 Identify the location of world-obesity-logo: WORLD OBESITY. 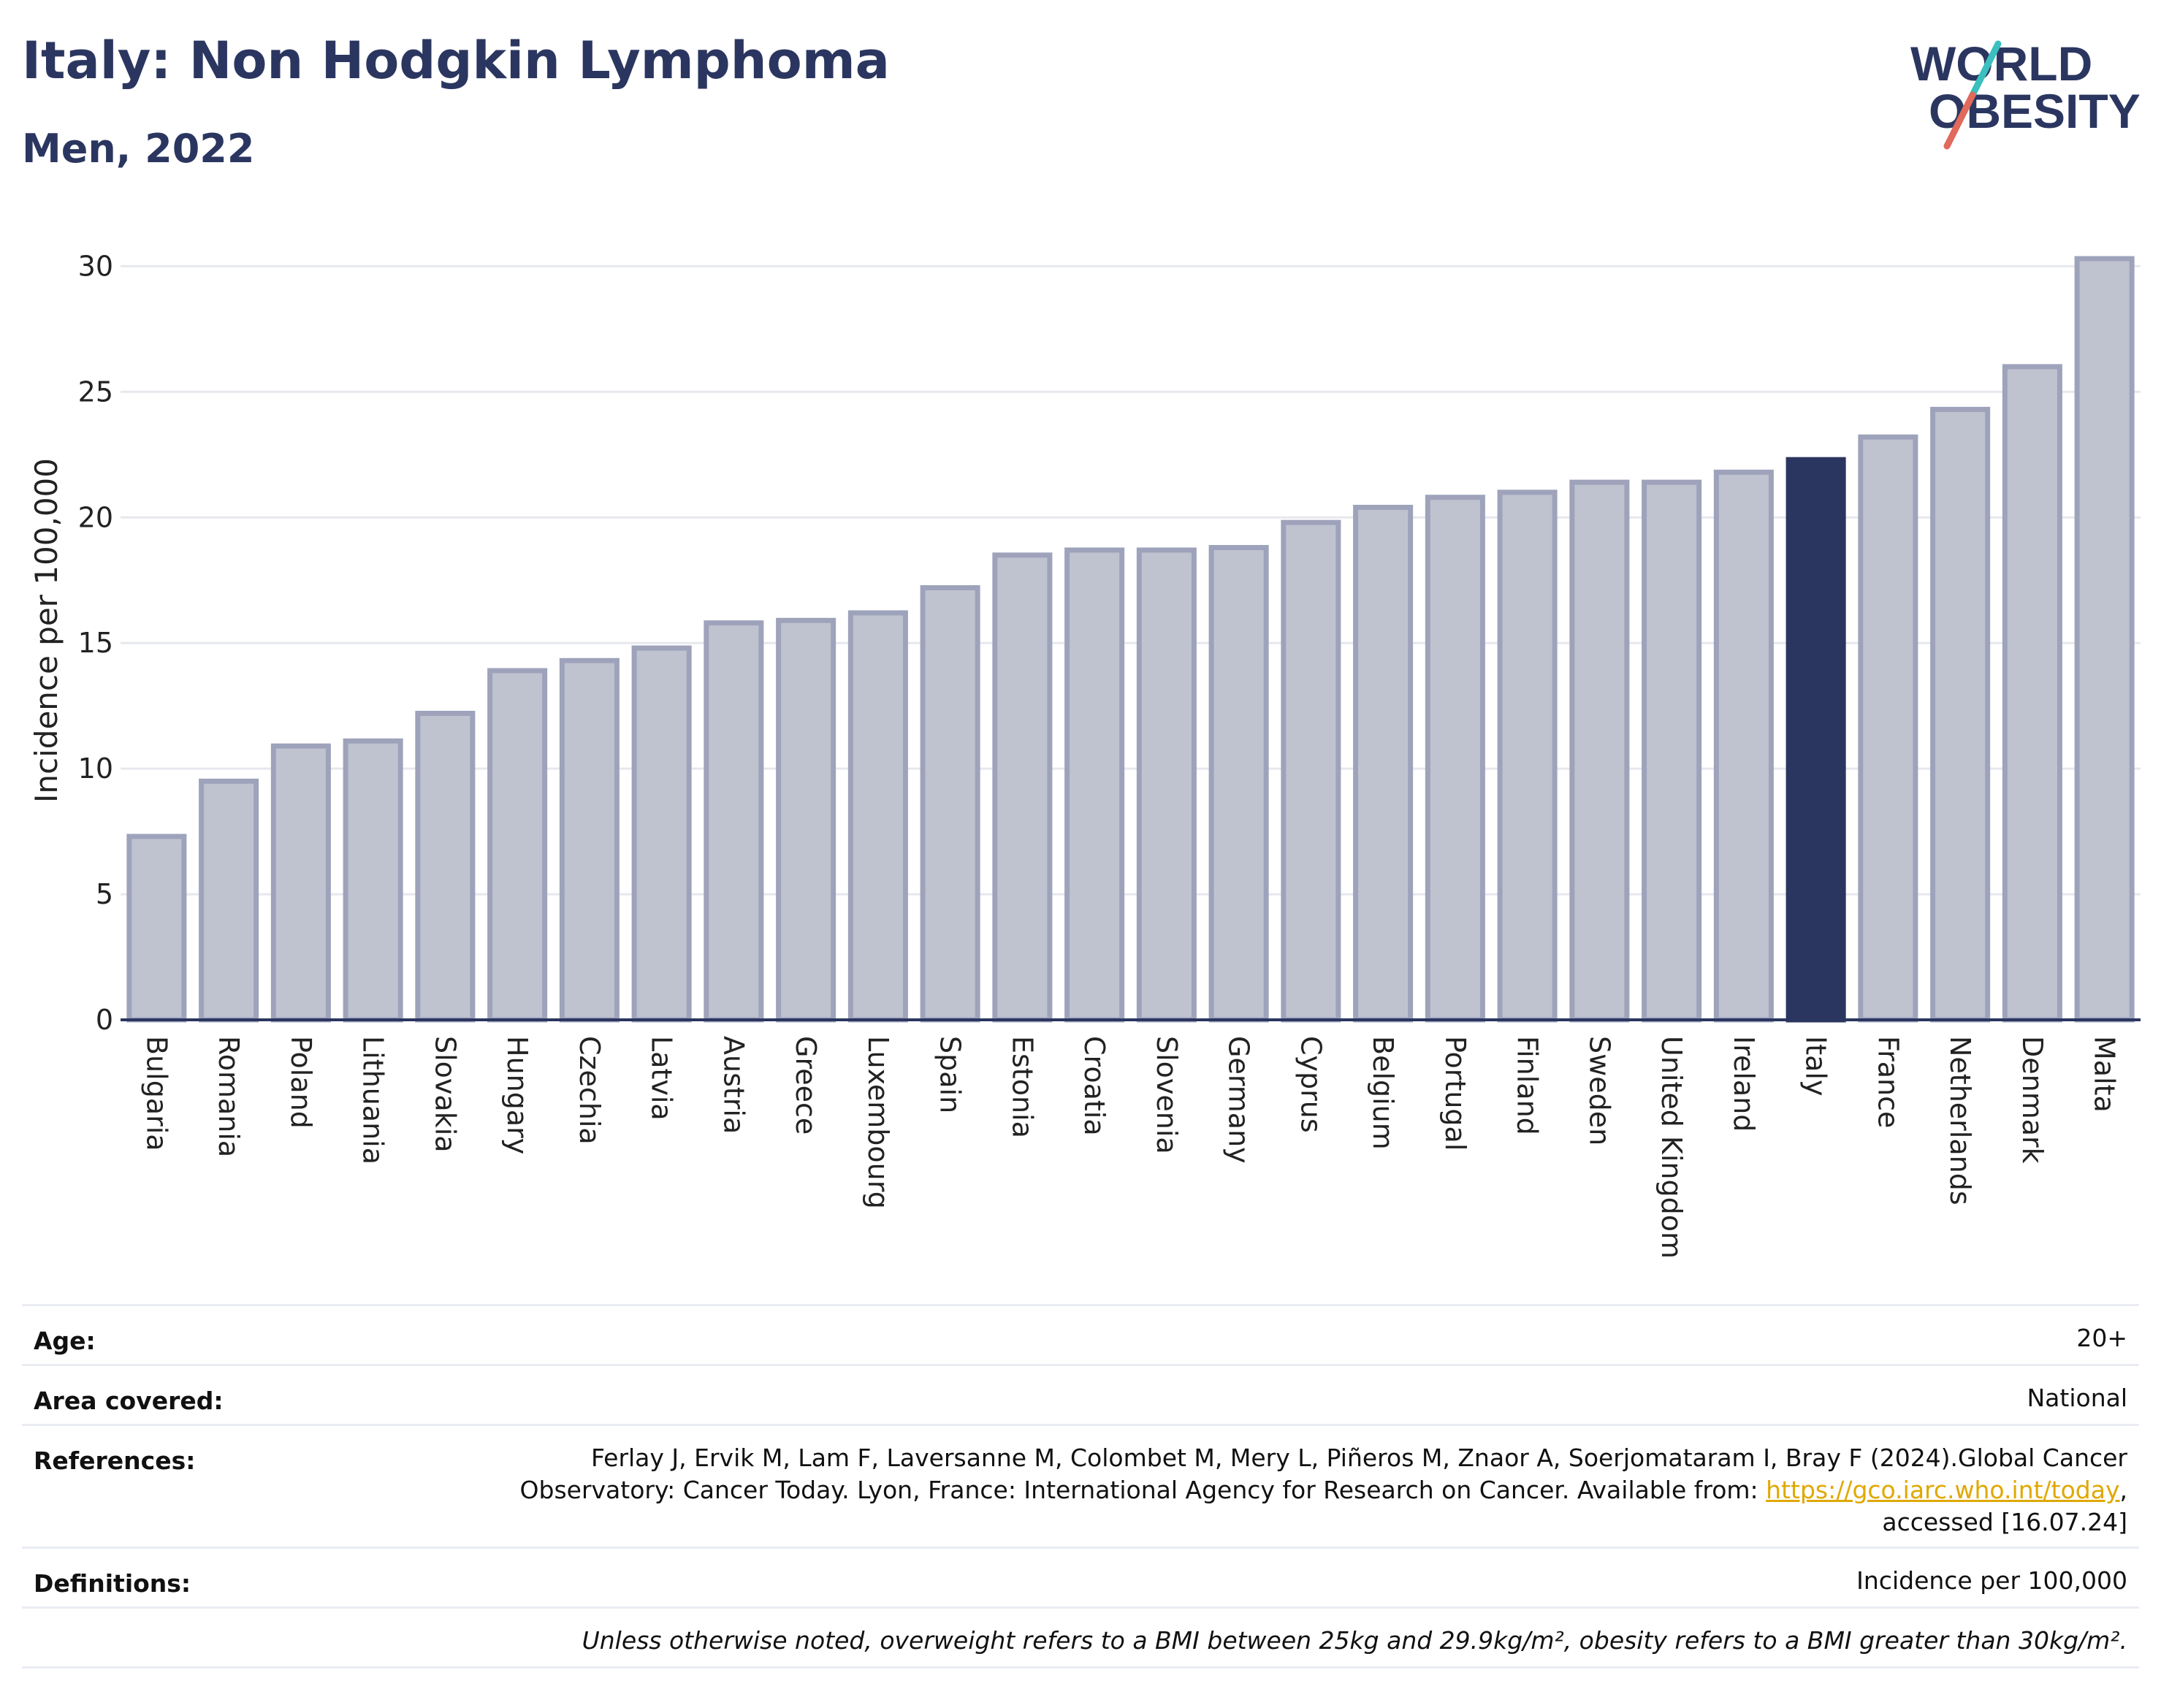
(2025, 93).